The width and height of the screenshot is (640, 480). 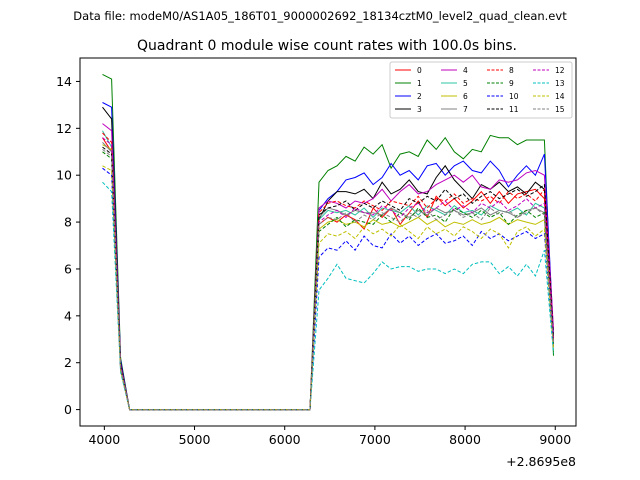 What do you see at coordinates (68, 268) in the screenshot?
I see `y-tick-label: 6` at bounding box center [68, 268].